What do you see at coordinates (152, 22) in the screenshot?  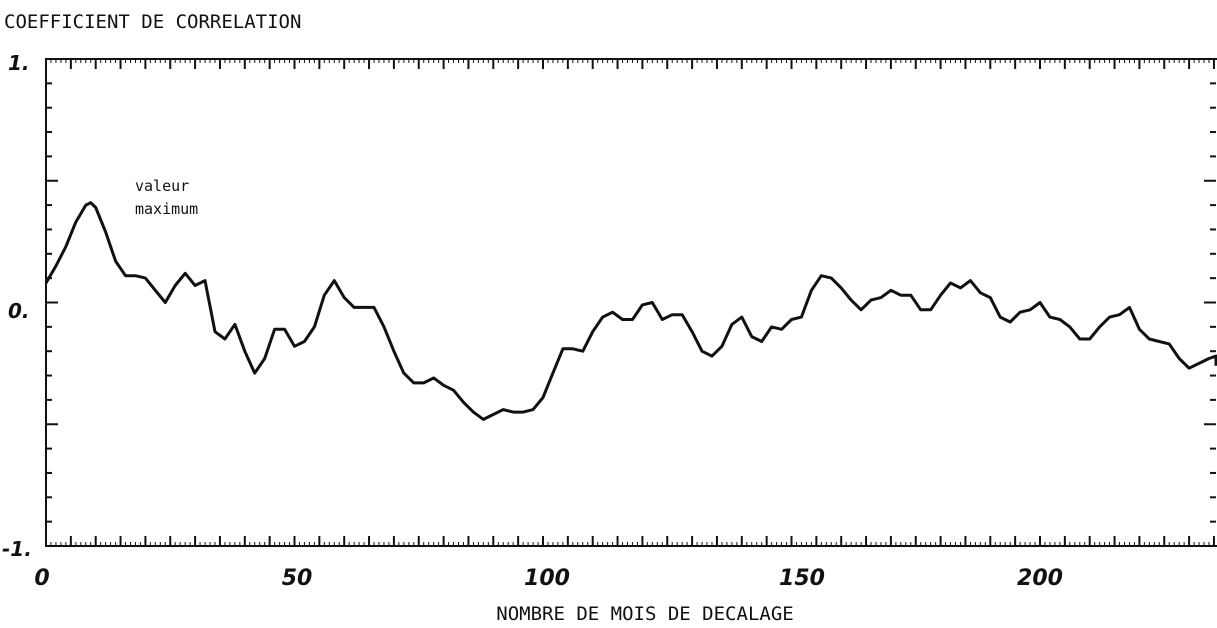 I see `chart-title: COEFFICIENT DE CORRELATION` at bounding box center [152, 22].